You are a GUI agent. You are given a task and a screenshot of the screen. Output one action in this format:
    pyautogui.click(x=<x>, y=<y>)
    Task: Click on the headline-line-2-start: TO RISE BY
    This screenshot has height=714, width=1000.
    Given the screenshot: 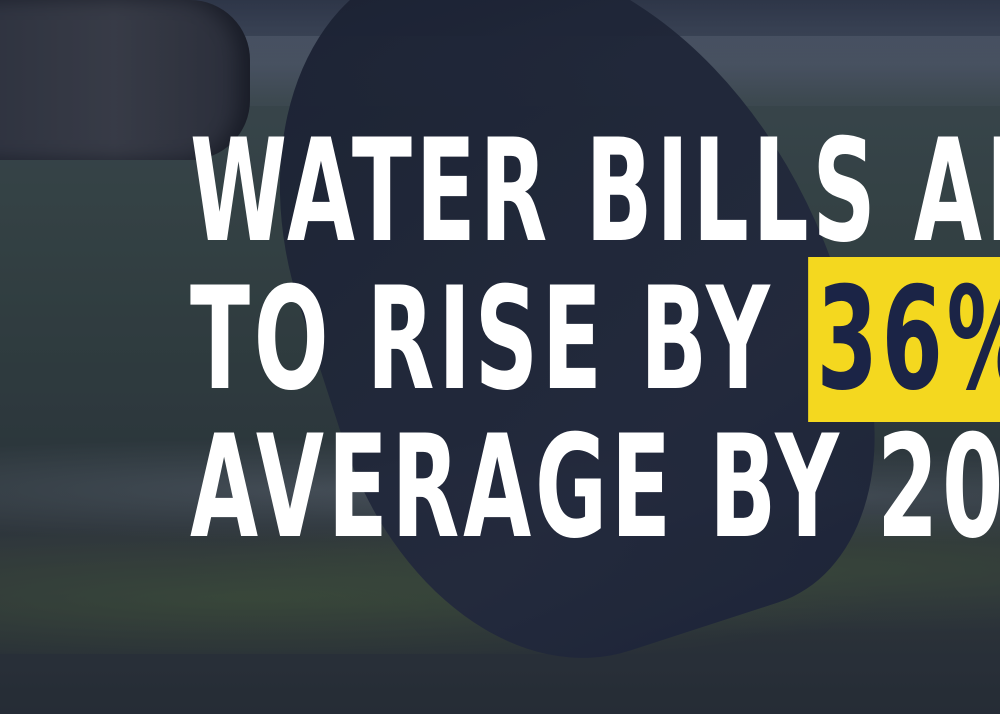 What is the action you would take?
    pyautogui.click(x=499, y=339)
    